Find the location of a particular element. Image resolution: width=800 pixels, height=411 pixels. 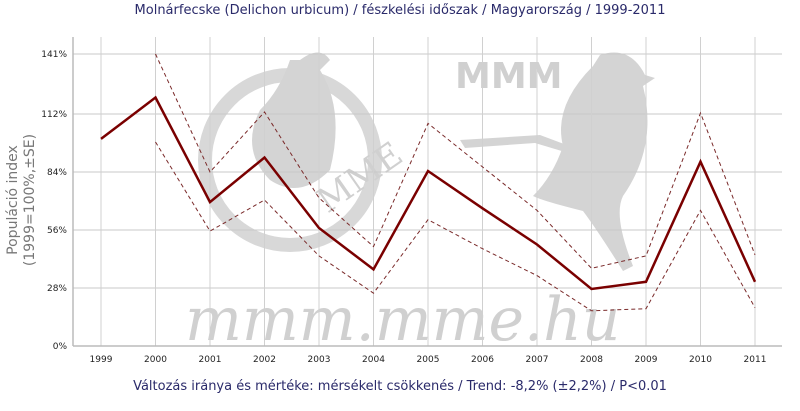

x-tick-label: 2010 is located at coordinates (700, 360).